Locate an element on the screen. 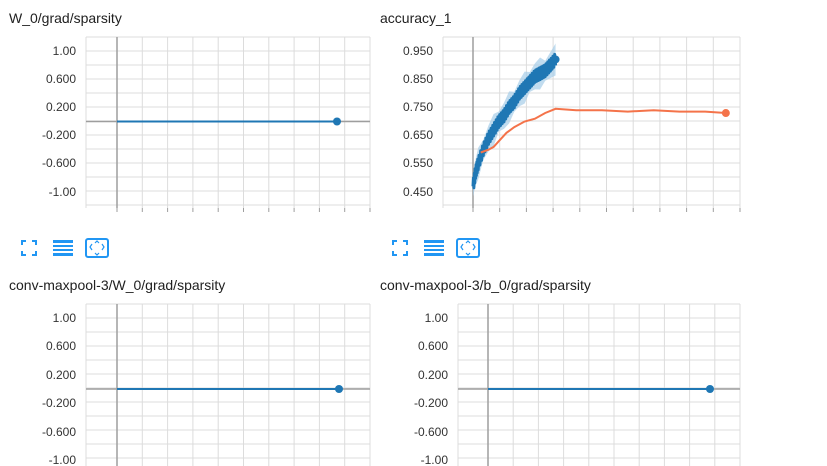 This screenshot has width=827, height=466. y-tick-label: 0.750 is located at coordinates (418, 107).